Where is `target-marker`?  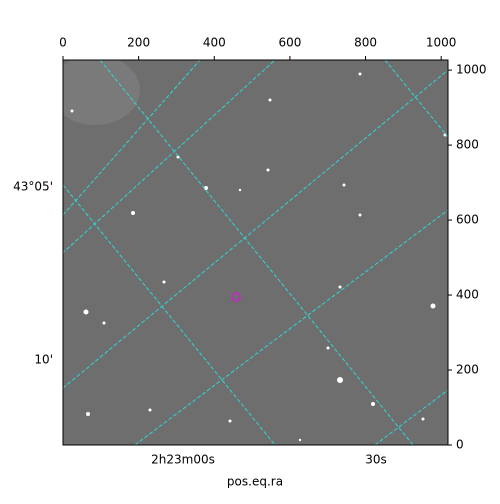 target-marker is located at coordinates (236, 297).